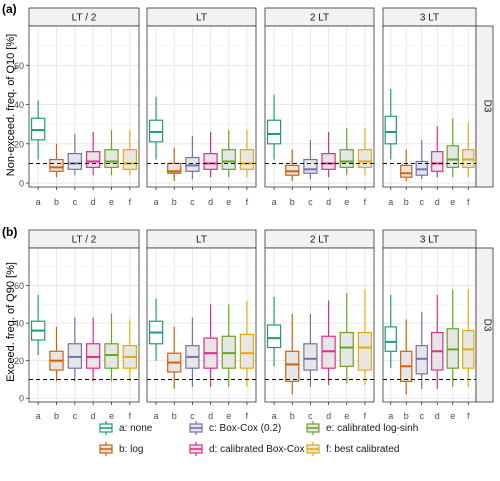 The height and width of the screenshot is (481, 500). What do you see at coordinates (93, 154) in the screenshot?
I see `panel-a-box-lt-2-d` at bounding box center [93, 154].